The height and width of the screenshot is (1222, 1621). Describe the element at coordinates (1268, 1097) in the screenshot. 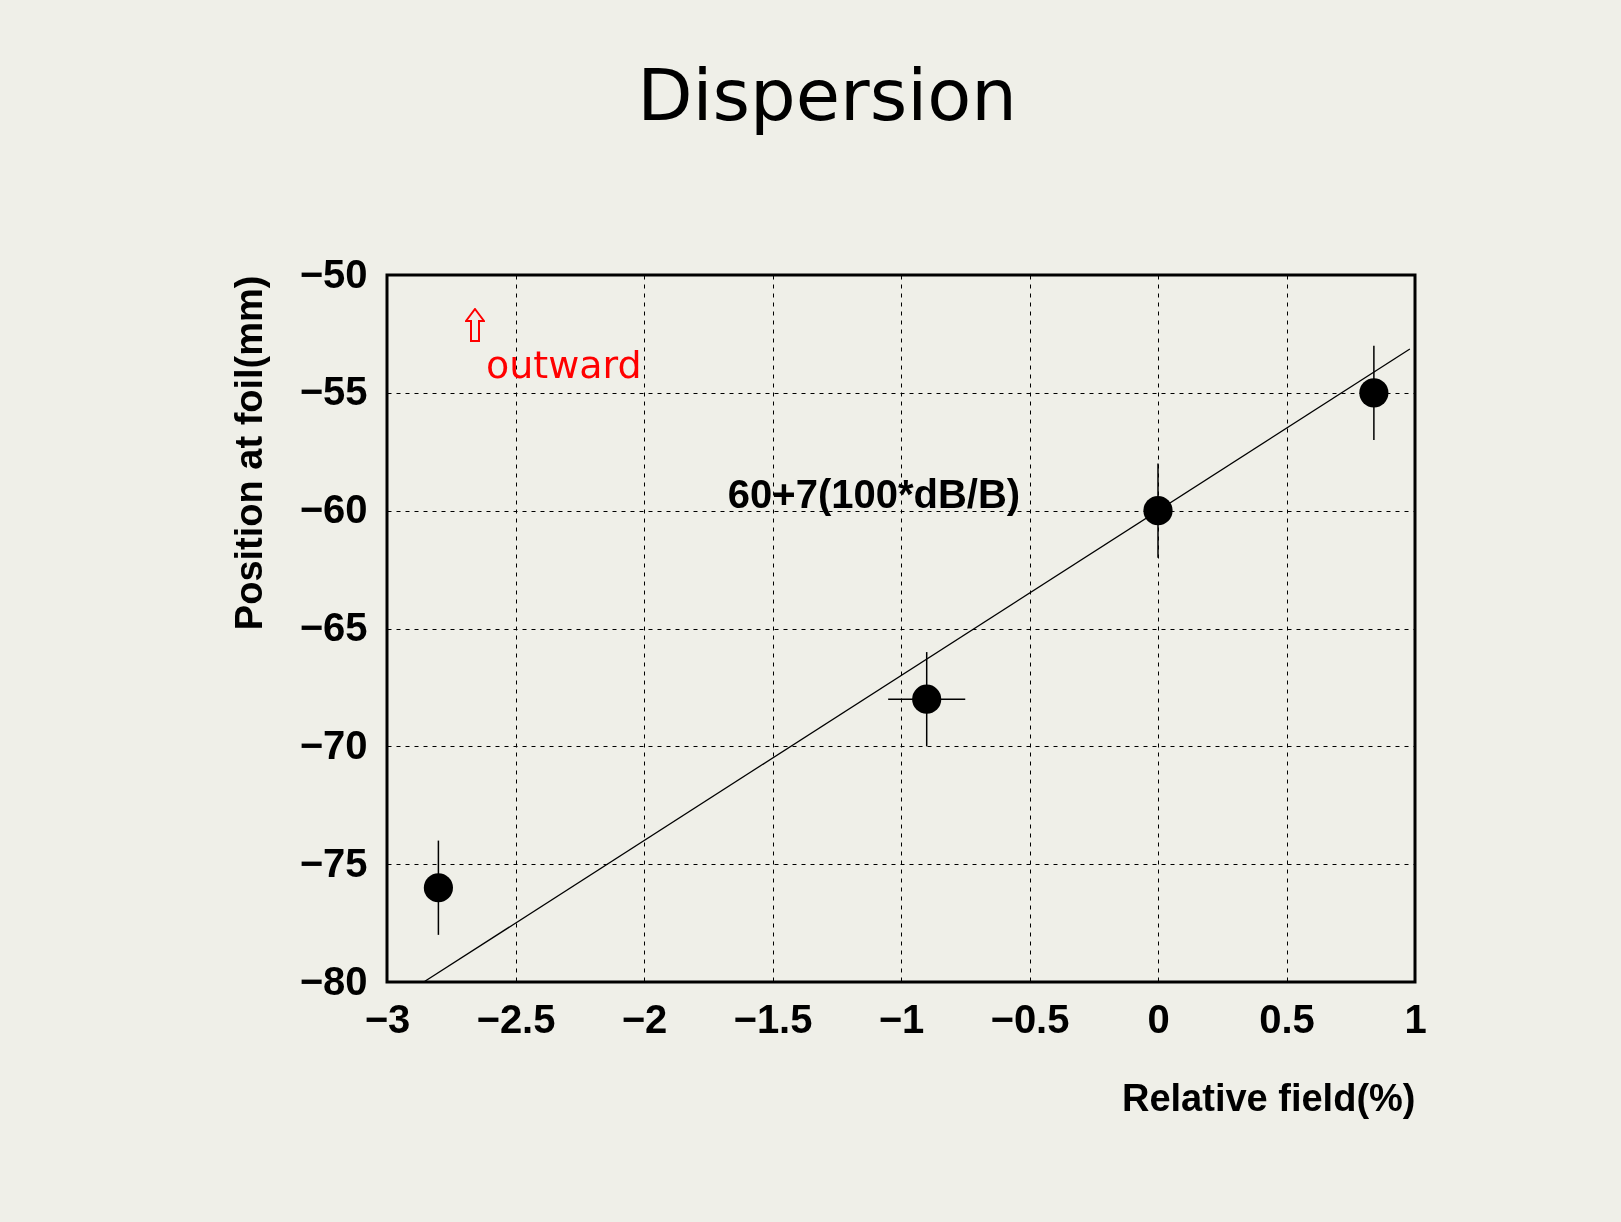

I see `x-axis-title: Relative field(%)` at that location.